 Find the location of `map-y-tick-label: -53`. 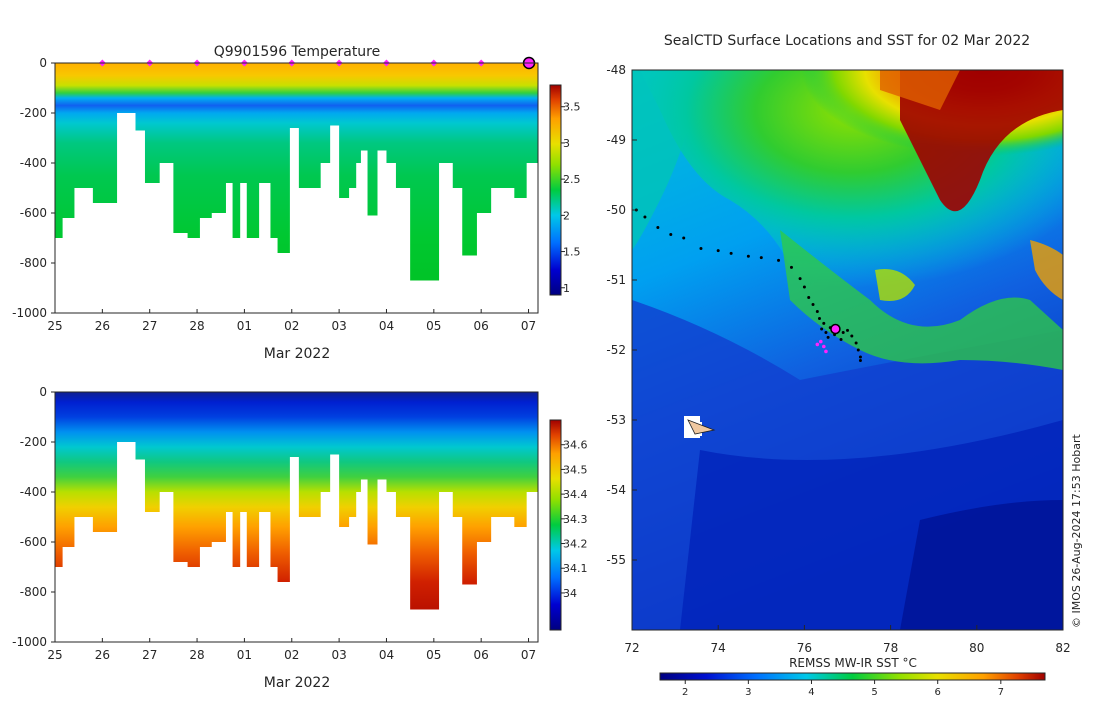

map-y-tick-label: -53 is located at coordinates (616, 420).